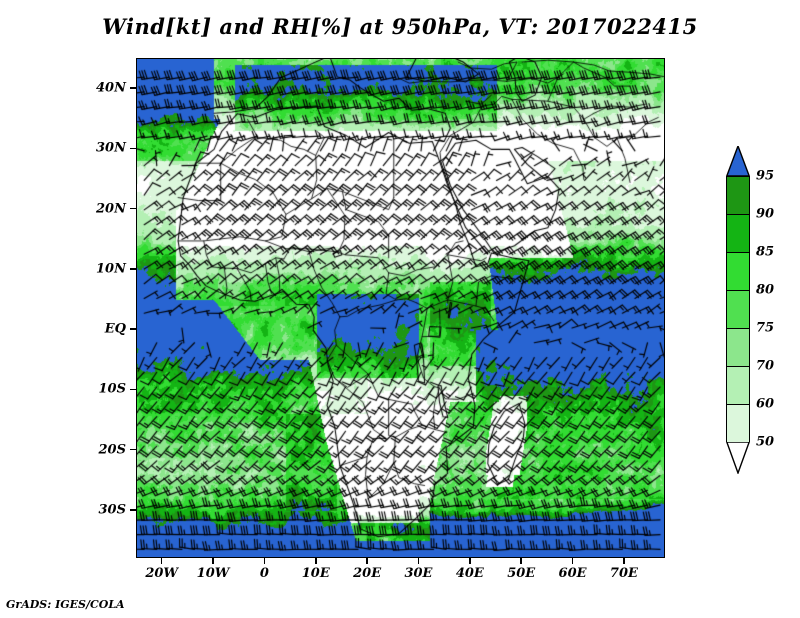 This screenshot has height=618, width=800. I want to click on y-axis-label: 30N, so click(111, 148).